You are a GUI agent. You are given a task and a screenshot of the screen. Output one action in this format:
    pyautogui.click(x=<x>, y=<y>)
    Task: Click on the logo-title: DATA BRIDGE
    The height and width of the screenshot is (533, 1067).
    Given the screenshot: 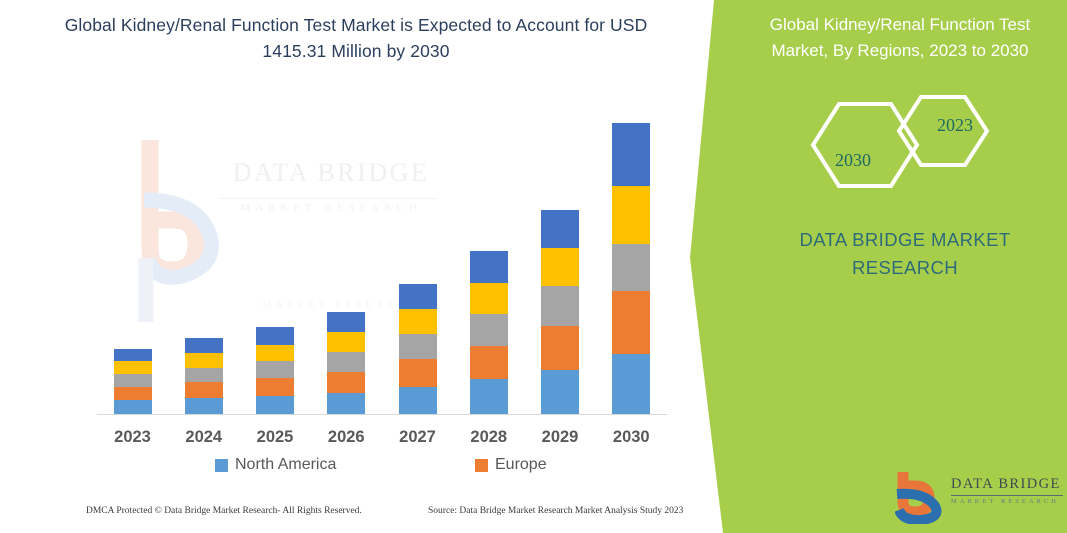 What is the action you would take?
    pyautogui.click(x=1006, y=484)
    